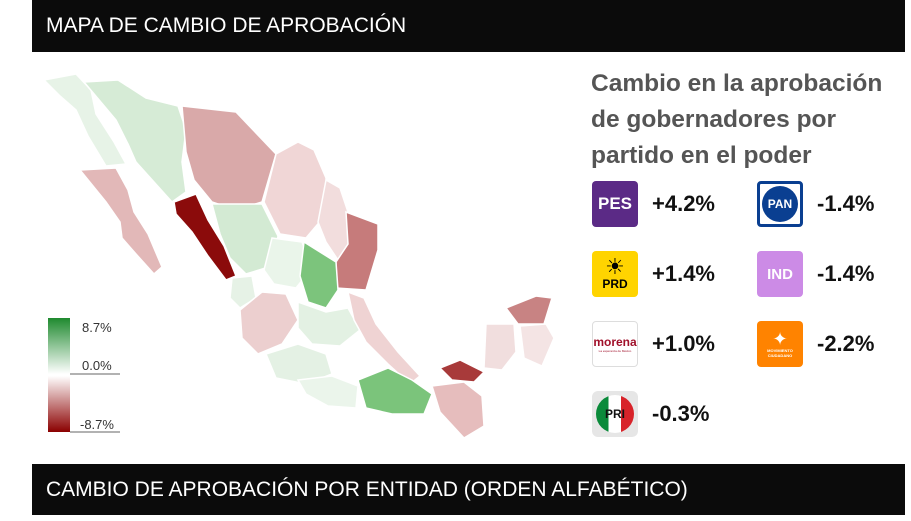 This screenshot has width=911, height=521. Describe the element at coordinates (815, 204) in the screenshot. I see `party-pan: PAN -1.4%` at that location.